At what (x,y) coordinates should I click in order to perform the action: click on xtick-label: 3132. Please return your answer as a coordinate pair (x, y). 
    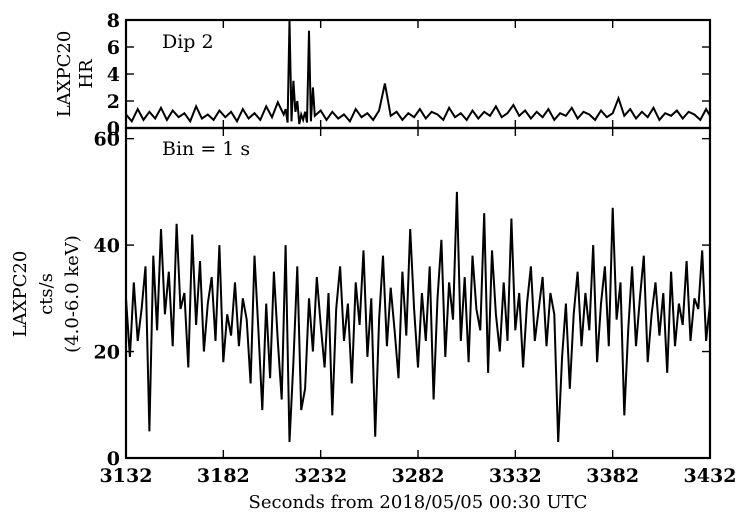
    Looking at the image, I should click on (126, 476).